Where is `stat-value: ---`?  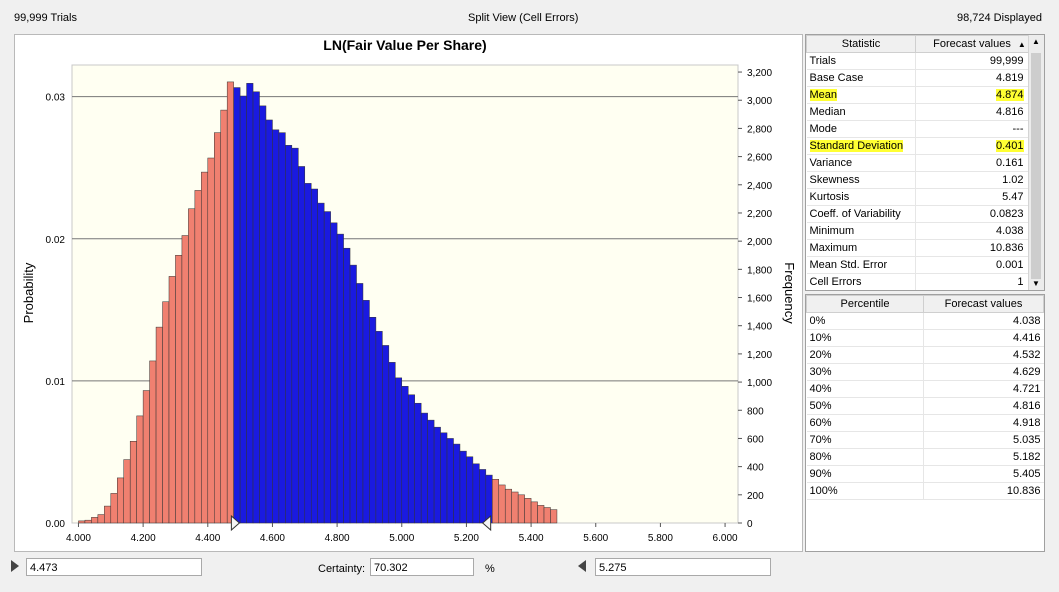 stat-value: --- is located at coordinates (1018, 129).